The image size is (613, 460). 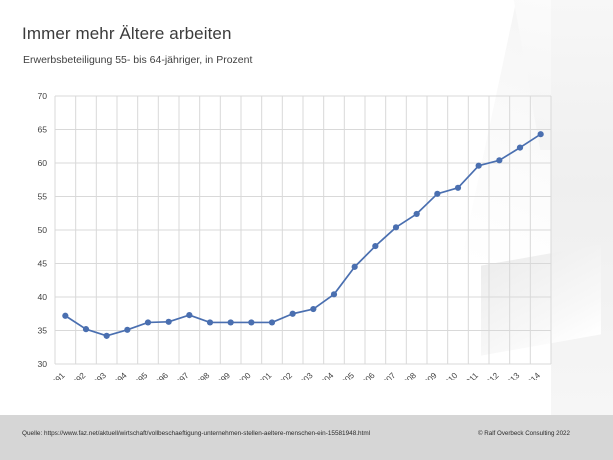 I want to click on x-axis-tick-label: 1998, so click(x=201, y=375).